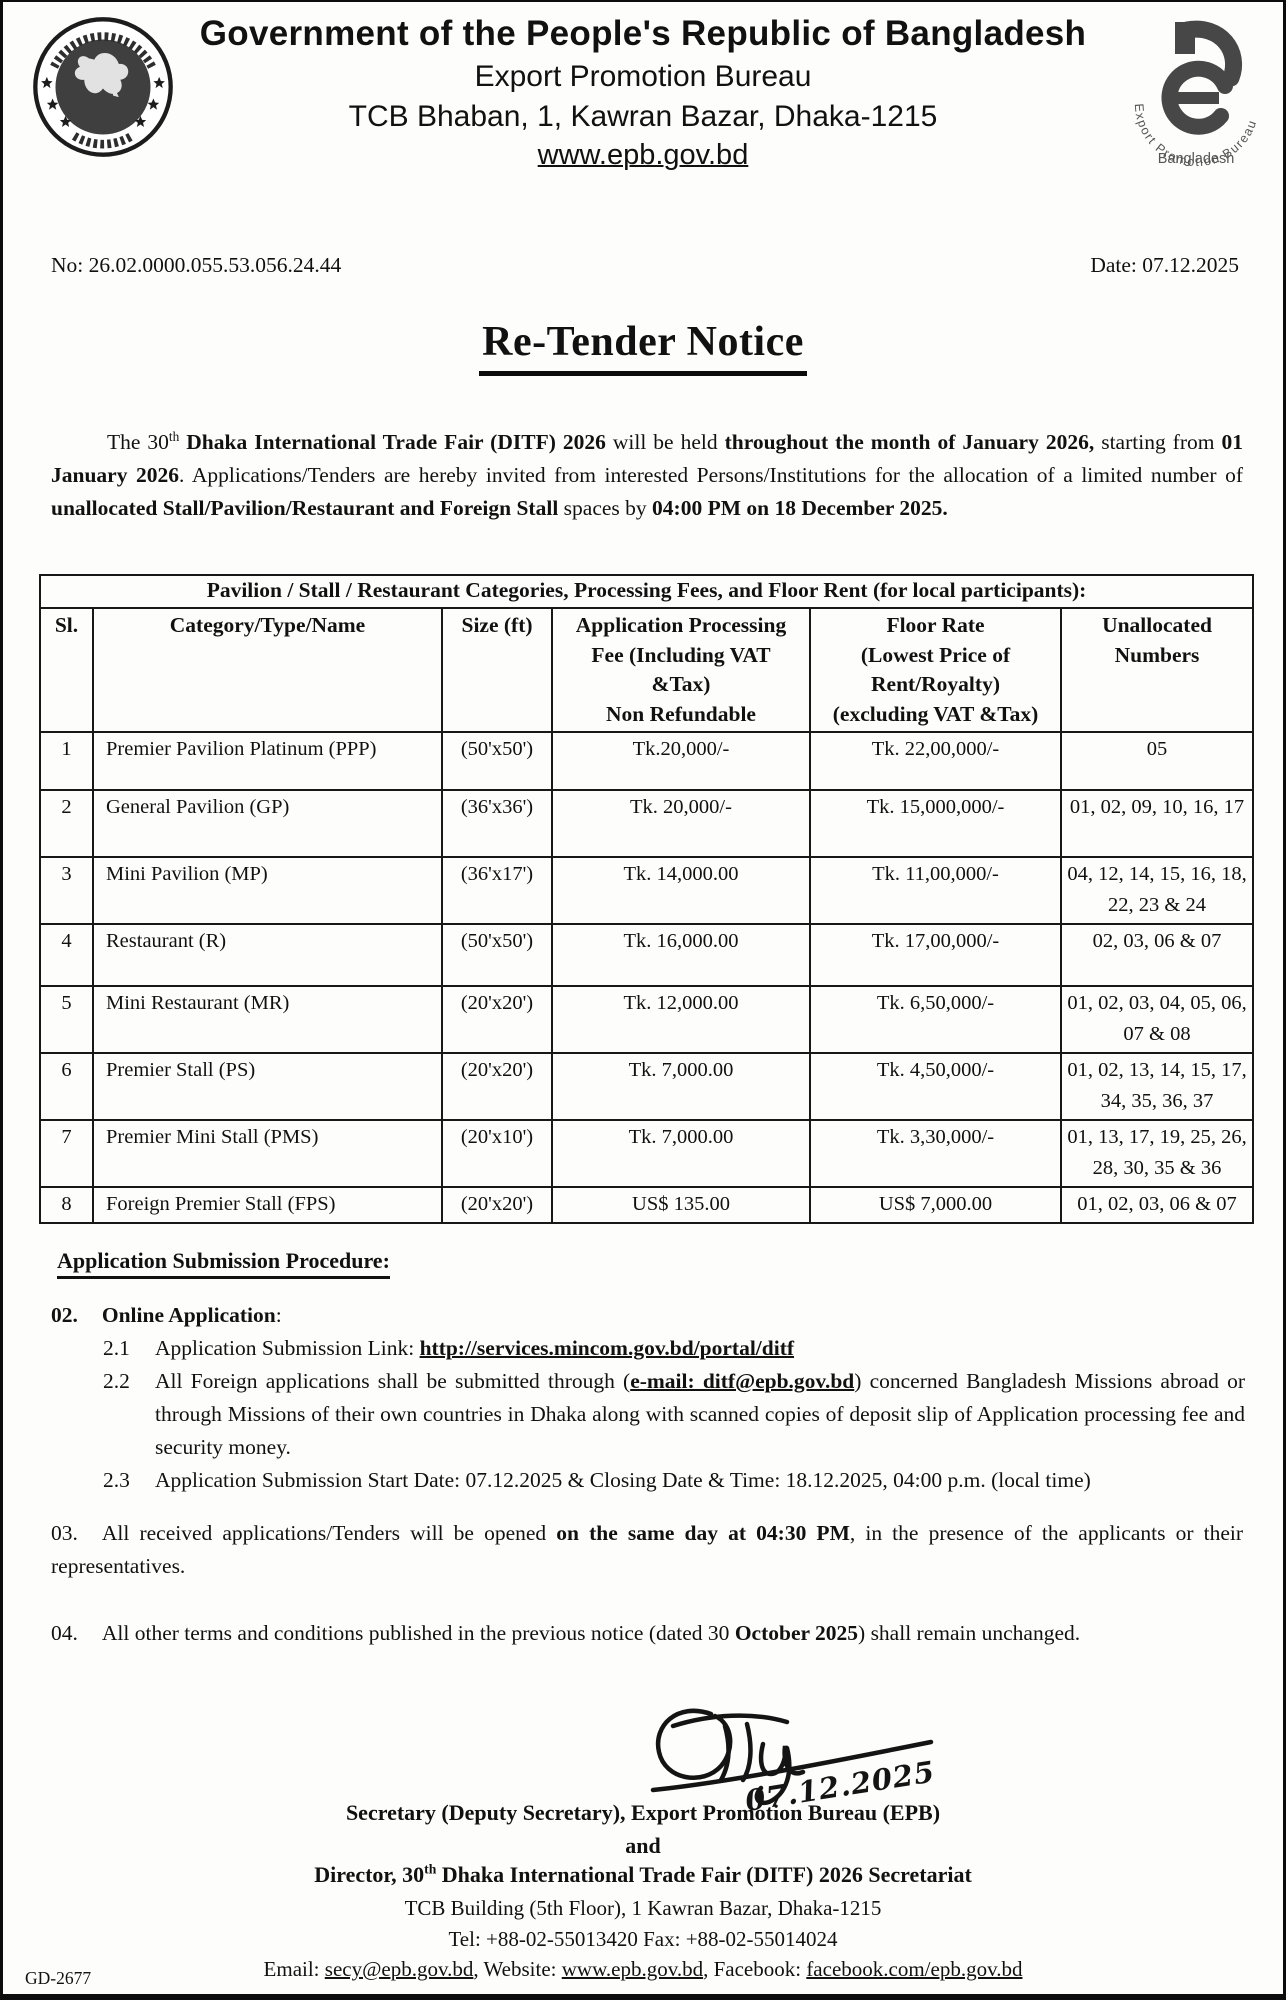 The image size is (1286, 2000). I want to click on cell-unallocated: 05, so click(1157, 761).